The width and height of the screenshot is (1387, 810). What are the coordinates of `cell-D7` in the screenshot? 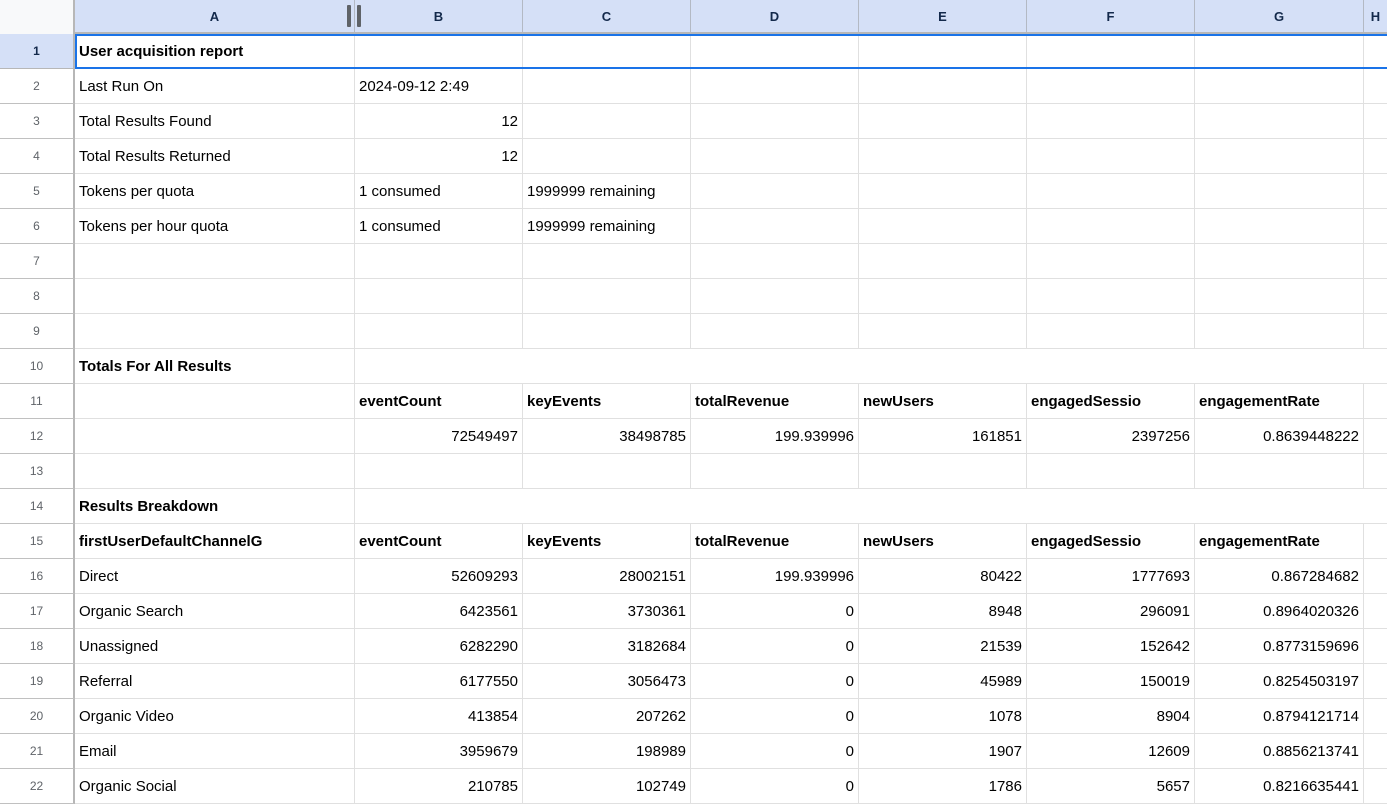 It's located at (775, 261).